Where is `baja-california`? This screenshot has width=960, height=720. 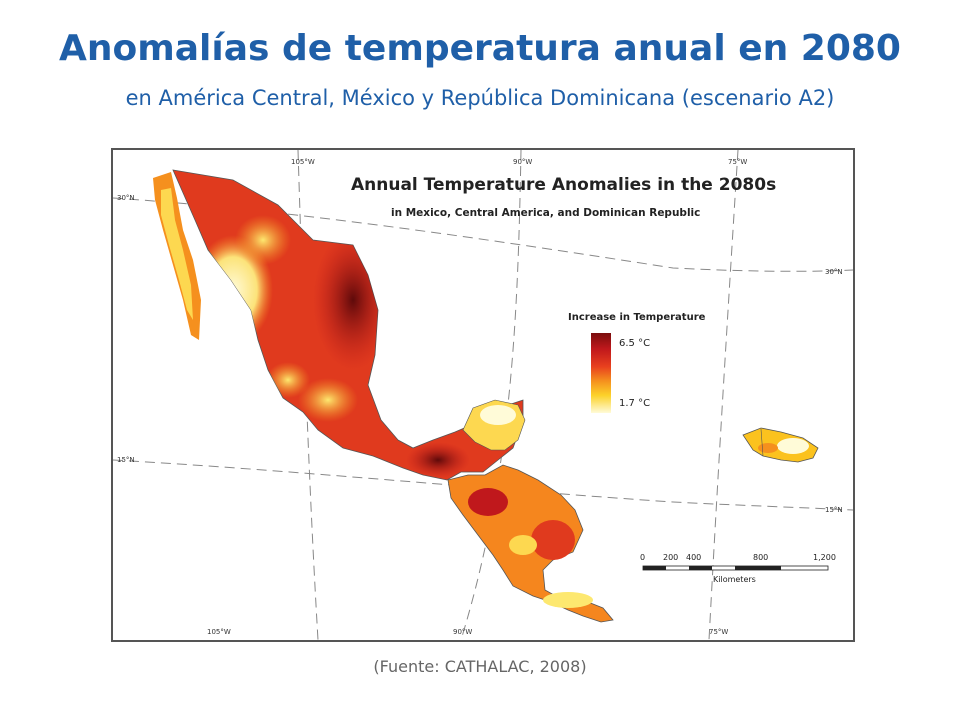
baja-california is located at coordinates (177, 256).